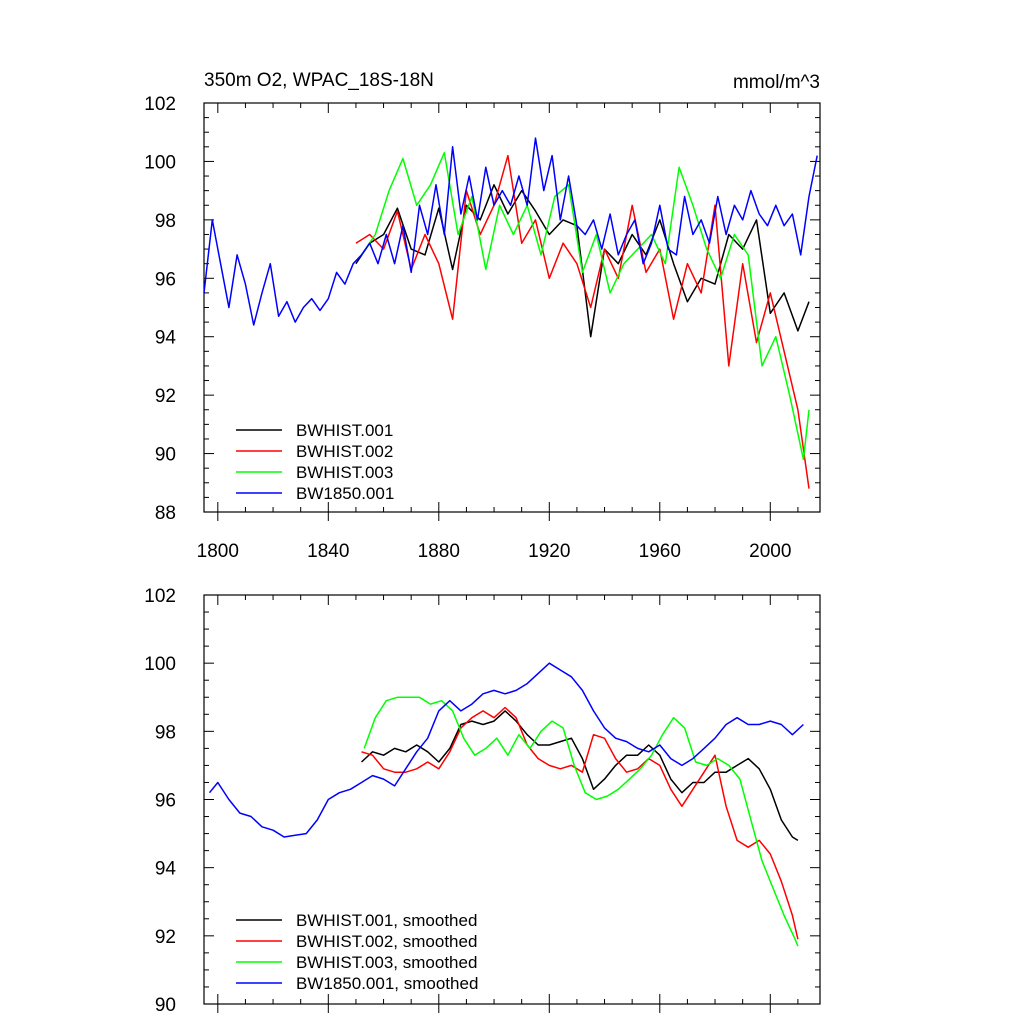 The height and width of the screenshot is (1024, 1024). I want to click on legend-label: BWHIST.002, smoothed, so click(386, 941).